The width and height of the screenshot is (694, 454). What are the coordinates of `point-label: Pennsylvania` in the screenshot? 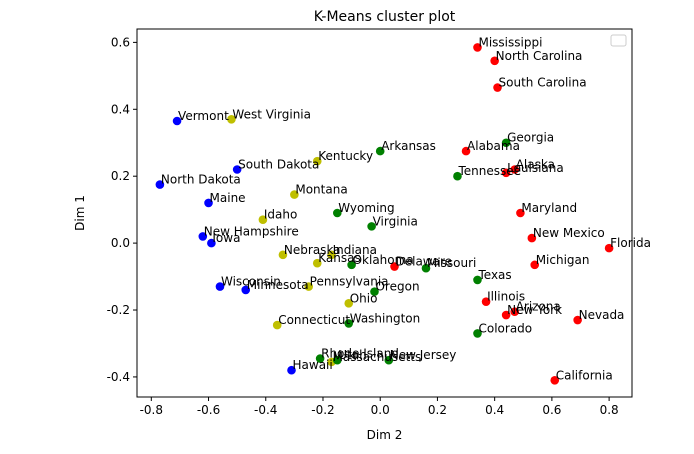 It's located at (349, 282).